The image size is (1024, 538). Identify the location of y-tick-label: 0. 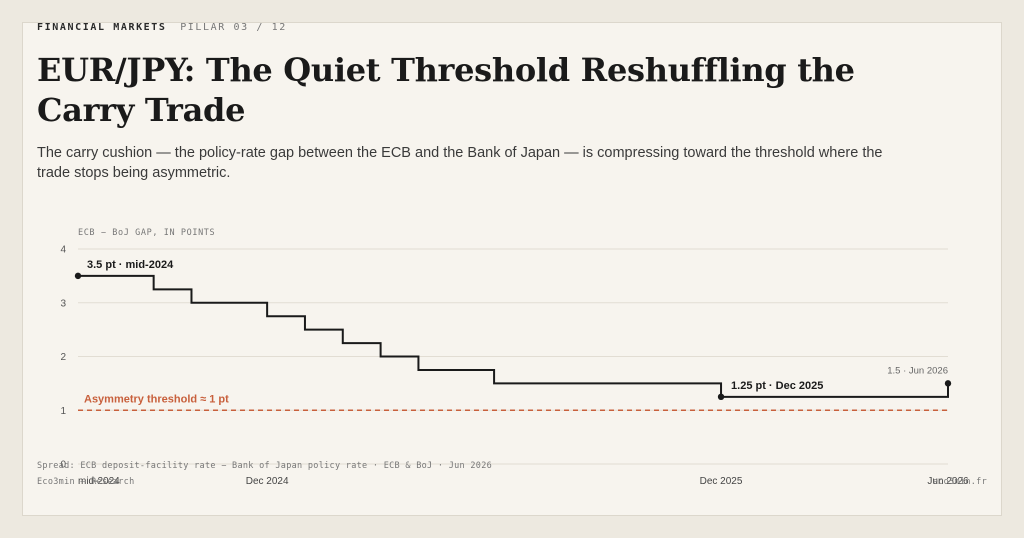
(63, 465).